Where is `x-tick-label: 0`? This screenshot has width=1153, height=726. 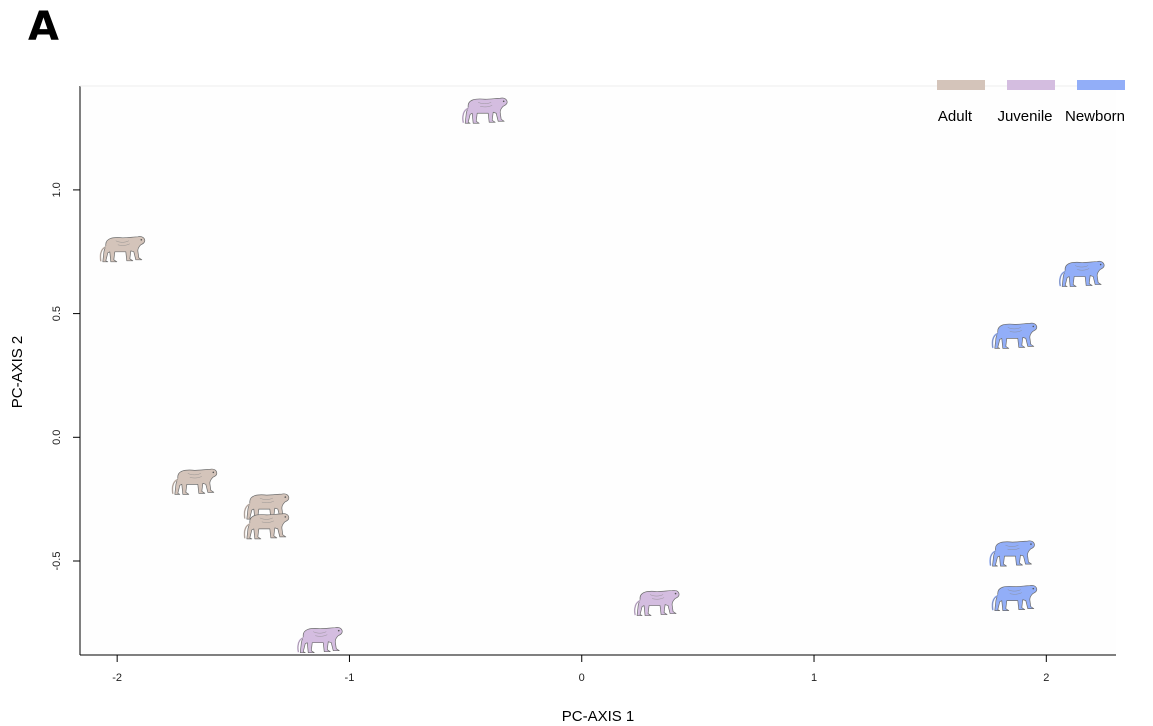
x-tick-label: 0 is located at coordinates (582, 678).